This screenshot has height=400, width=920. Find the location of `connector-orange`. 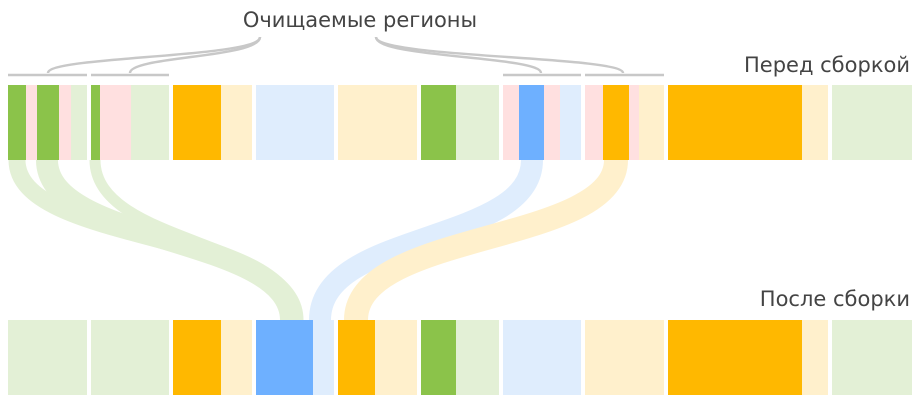

connector-orange is located at coordinates (486, 240).